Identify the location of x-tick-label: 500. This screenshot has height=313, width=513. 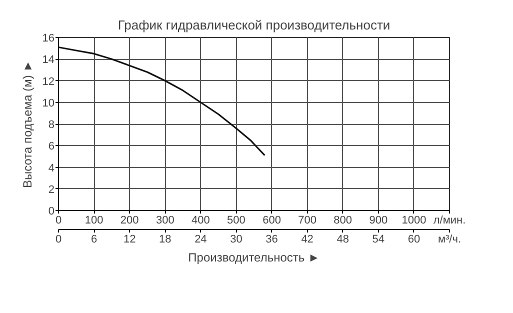
(236, 220).